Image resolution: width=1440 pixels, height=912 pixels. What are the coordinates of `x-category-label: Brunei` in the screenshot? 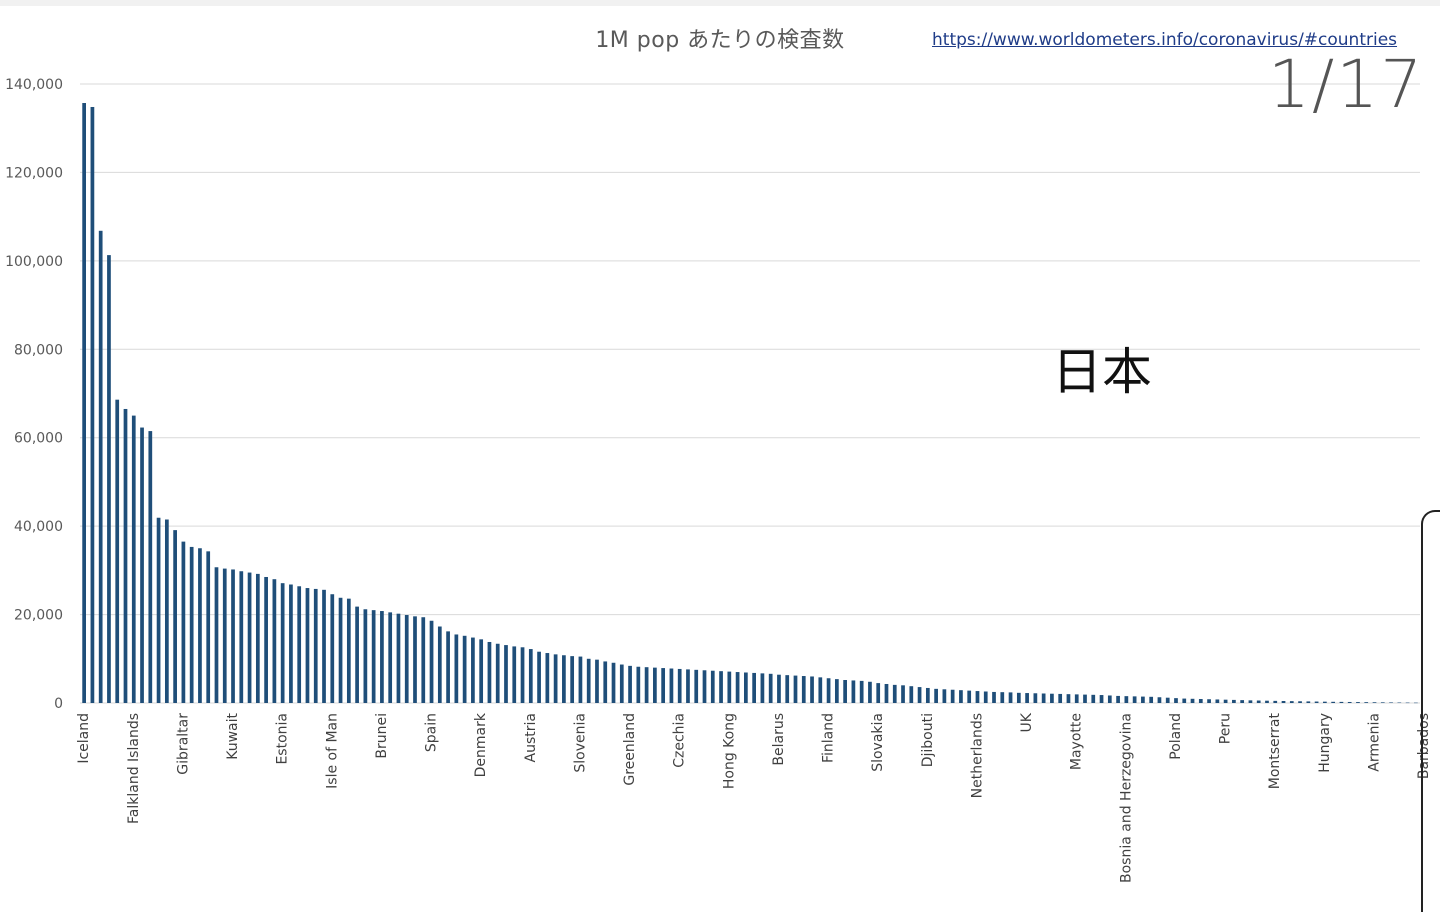 It's located at (382, 736).